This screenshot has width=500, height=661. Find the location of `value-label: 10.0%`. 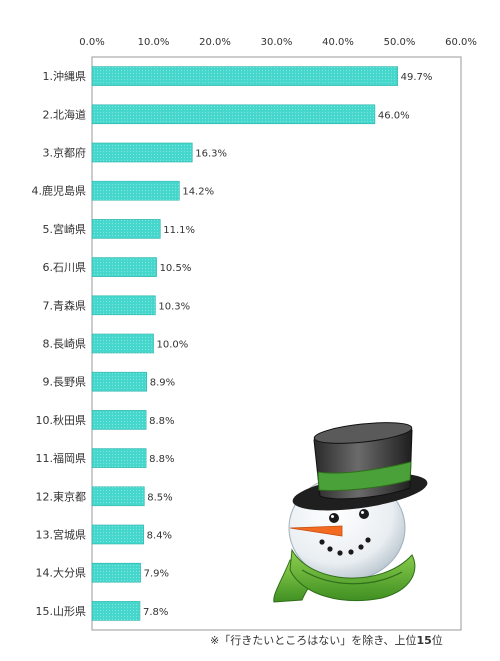

value-label: 10.0% is located at coordinates (173, 345).